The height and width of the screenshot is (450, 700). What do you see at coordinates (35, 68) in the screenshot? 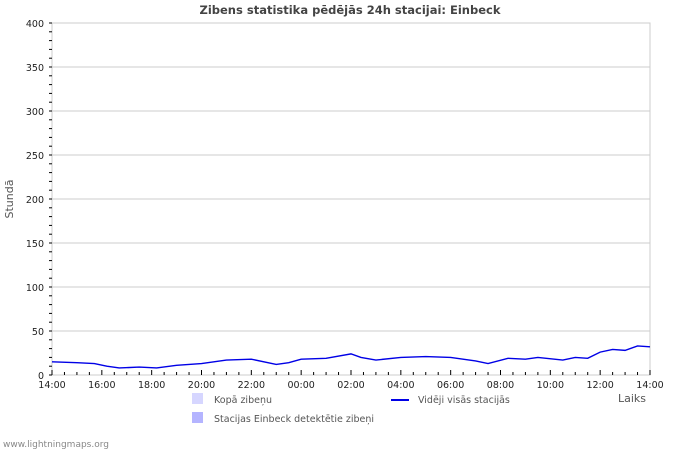
I see `y-tick-label: 350` at bounding box center [35, 68].